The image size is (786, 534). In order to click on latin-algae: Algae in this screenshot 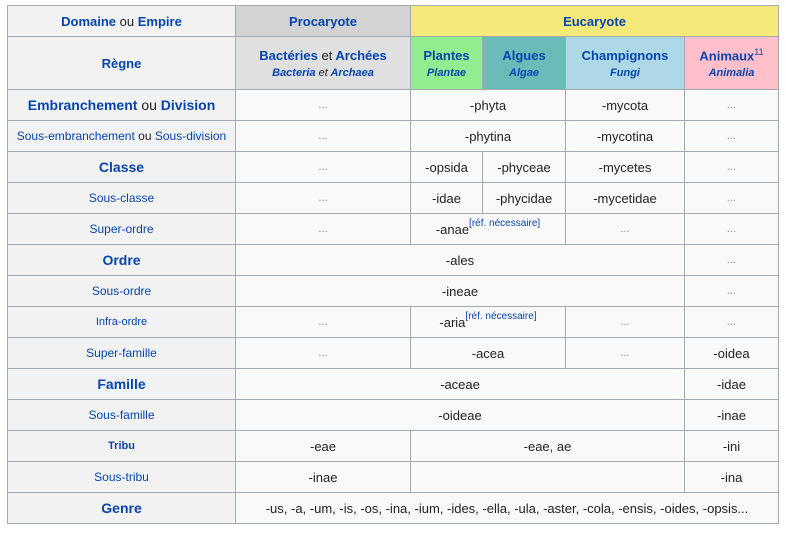, I will do `click(524, 72)`.